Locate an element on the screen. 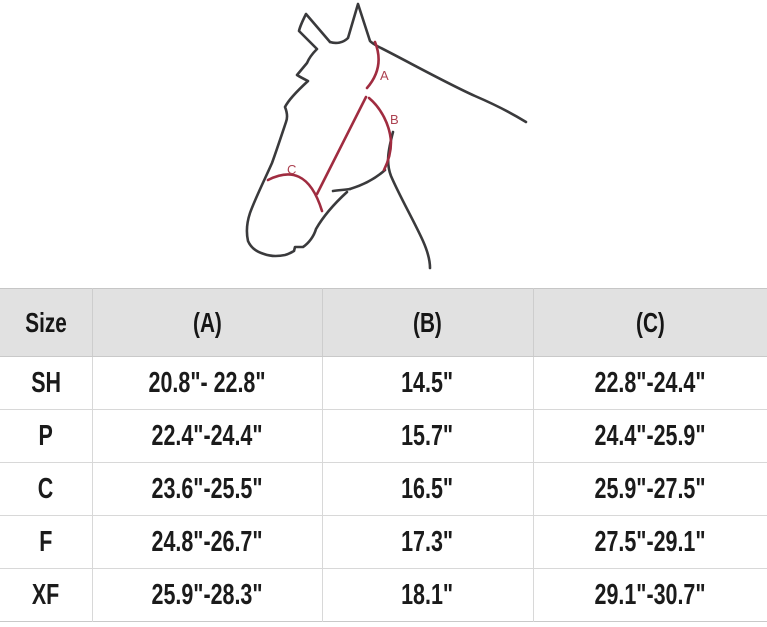  measure-c-cell: 22.8"-24.4" is located at coordinates (649, 383).